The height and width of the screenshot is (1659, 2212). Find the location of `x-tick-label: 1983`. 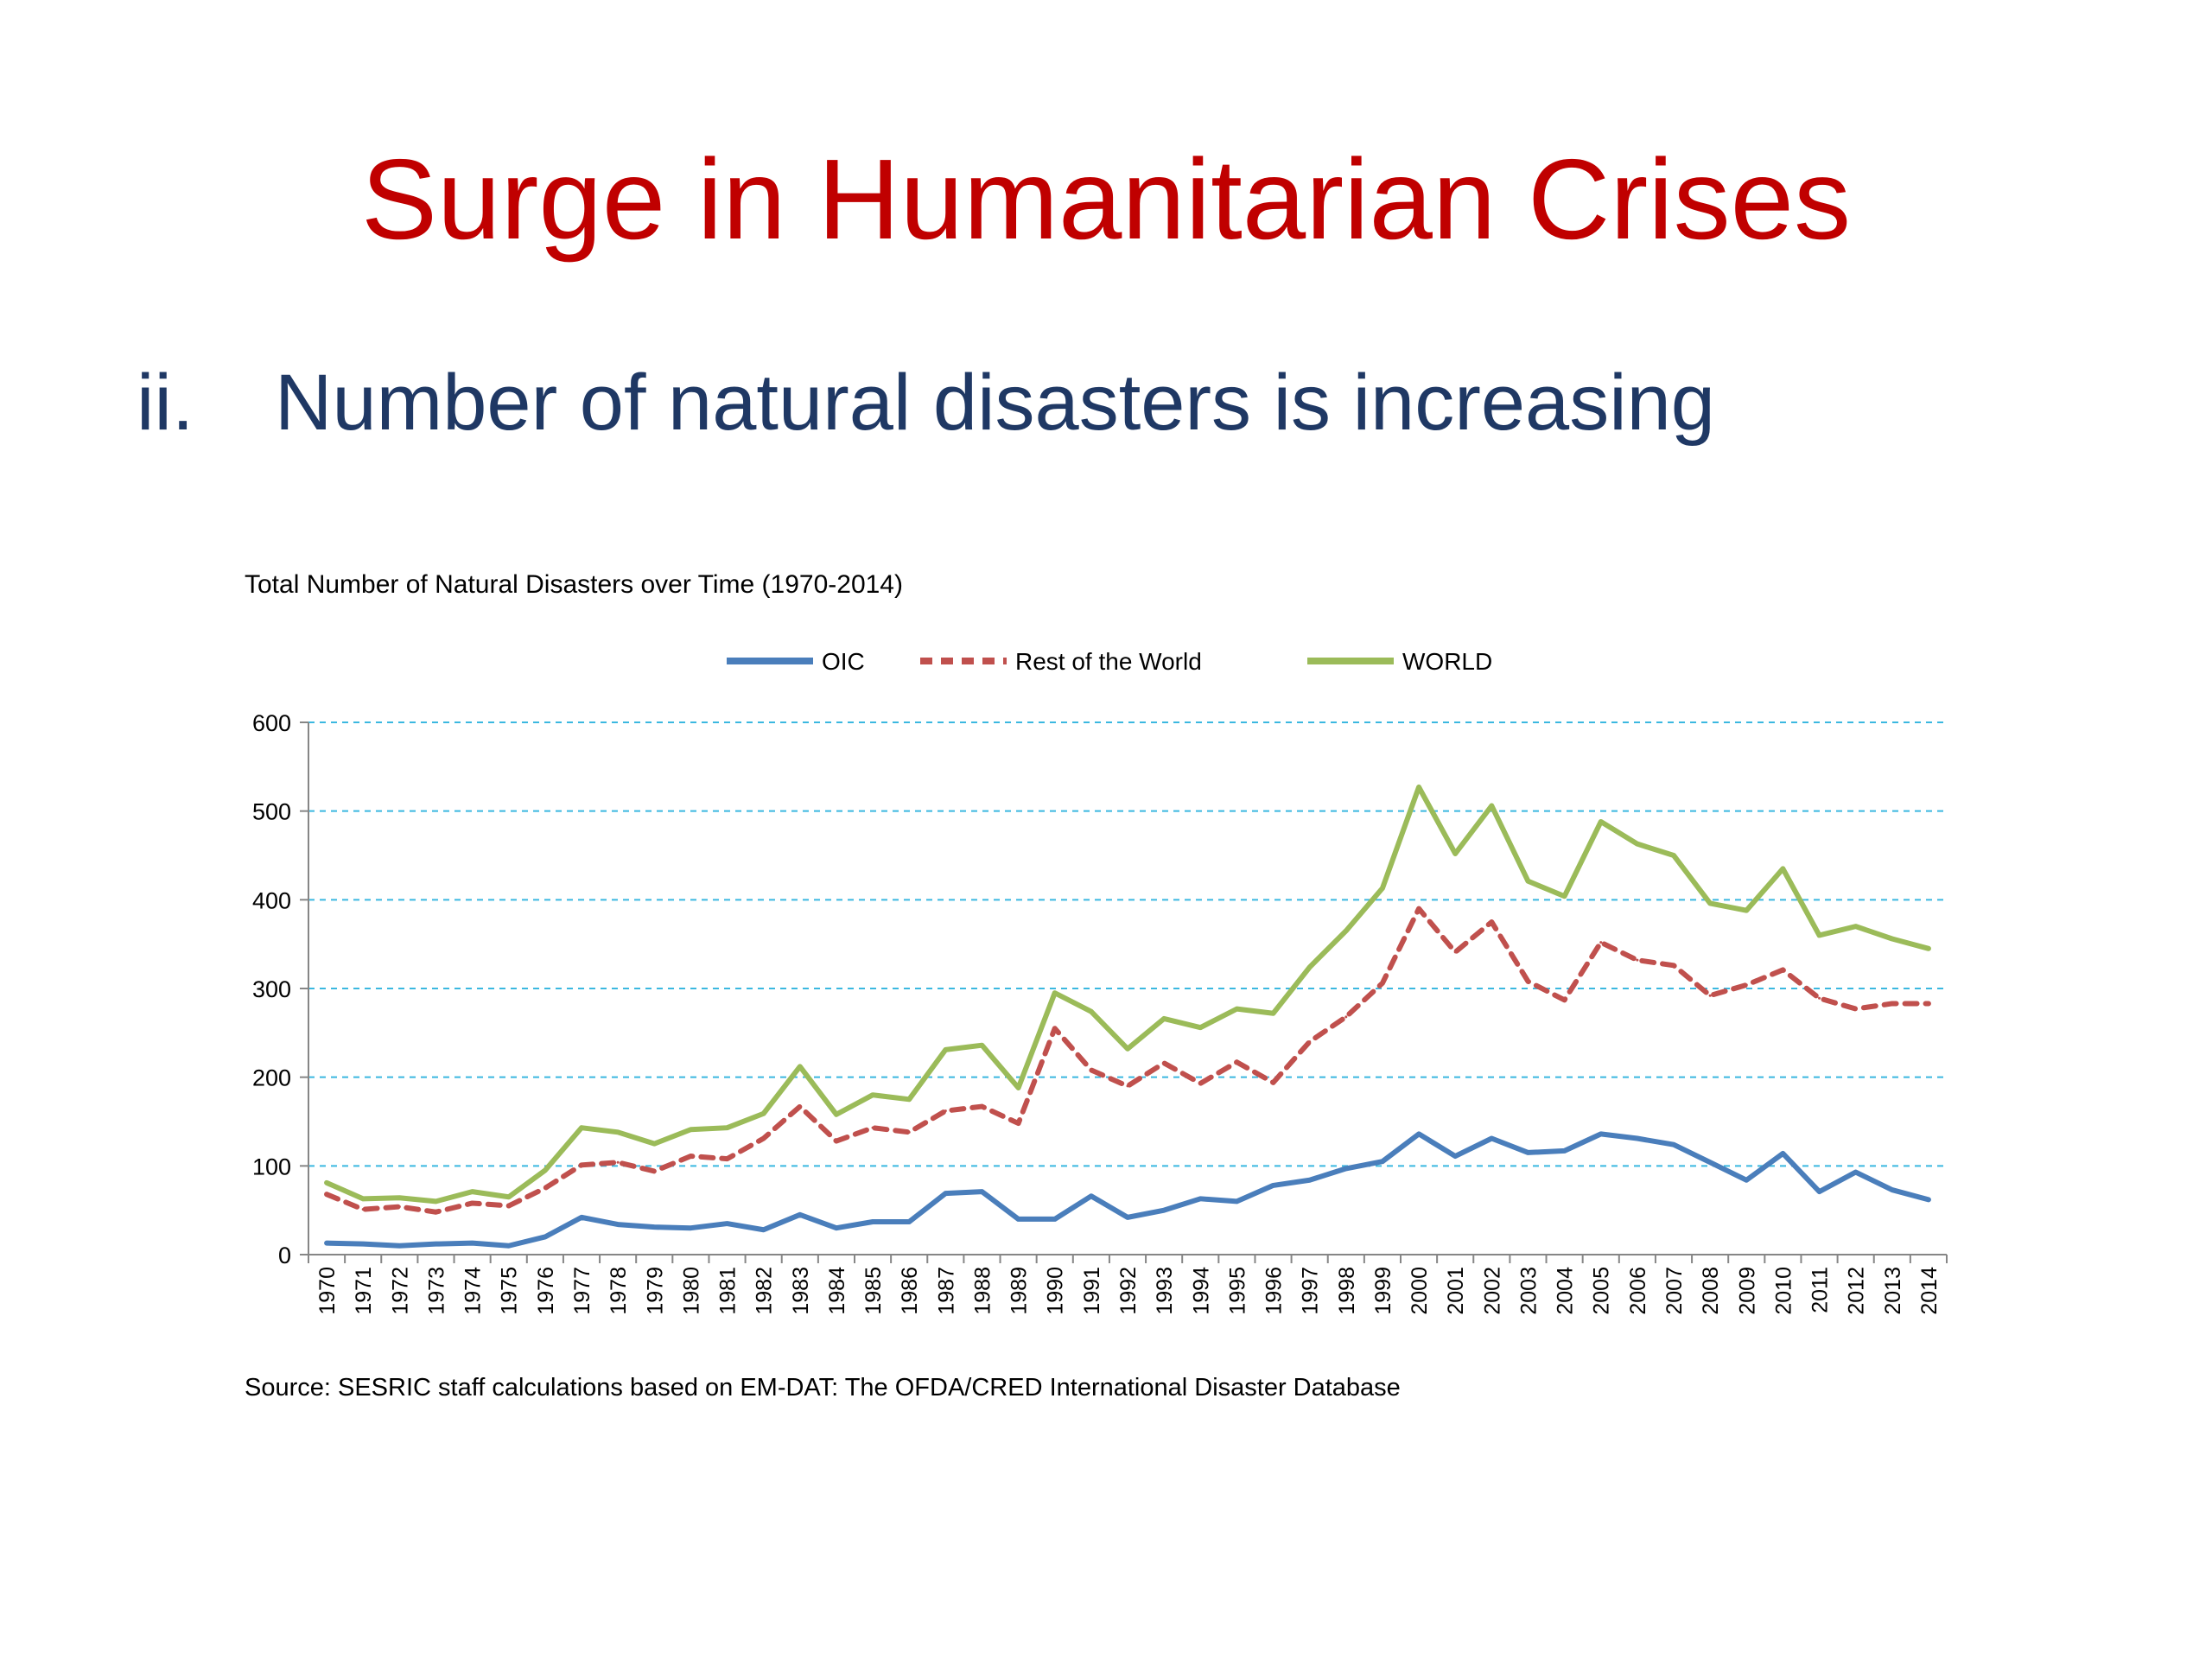

x-tick-label: 1983 is located at coordinates (801, 1291).